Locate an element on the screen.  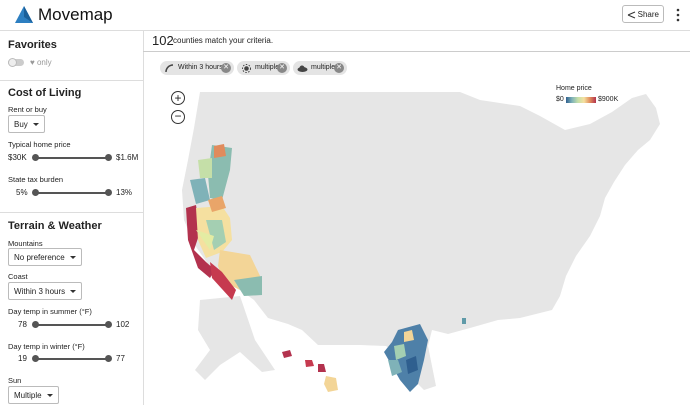
brand: Movemap is located at coordinates (75, 14).